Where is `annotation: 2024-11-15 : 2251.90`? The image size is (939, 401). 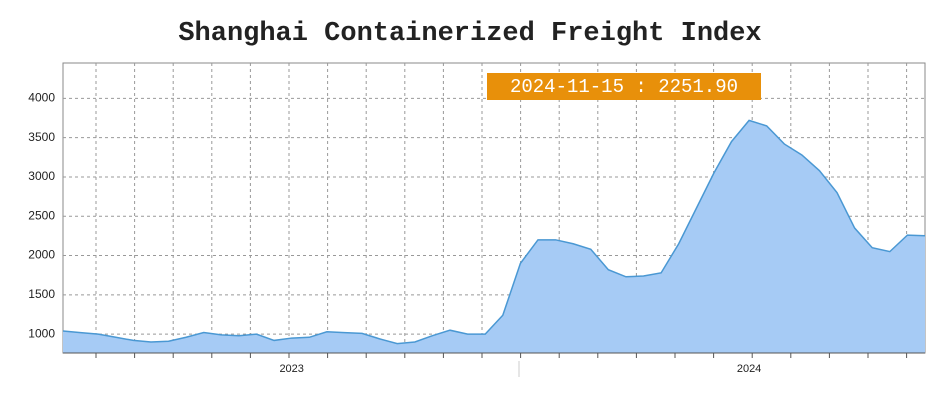
annotation: 2024-11-15 : 2251.90 is located at coordinates (624, 87).